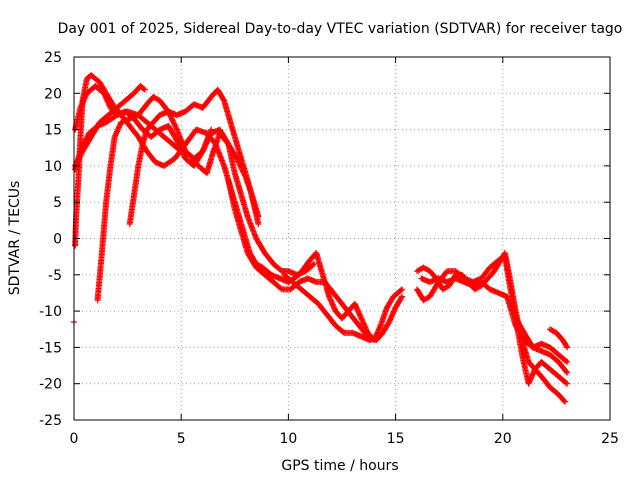  Describe the element at coordinates (53, 131) in the screenshot. I see `y-tick-label: 15` at that location.